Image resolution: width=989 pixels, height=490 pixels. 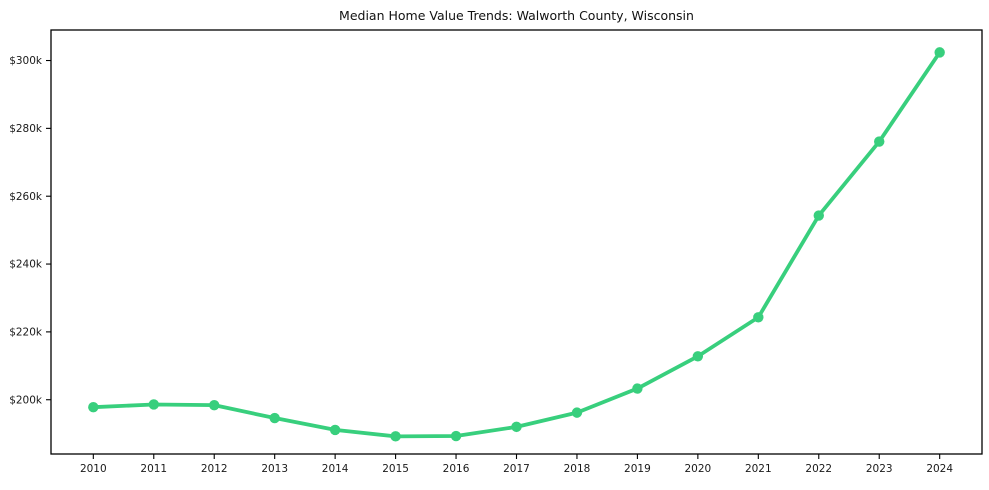 I want to click on x-tick-label: 2010, so click(x=93, y=469).